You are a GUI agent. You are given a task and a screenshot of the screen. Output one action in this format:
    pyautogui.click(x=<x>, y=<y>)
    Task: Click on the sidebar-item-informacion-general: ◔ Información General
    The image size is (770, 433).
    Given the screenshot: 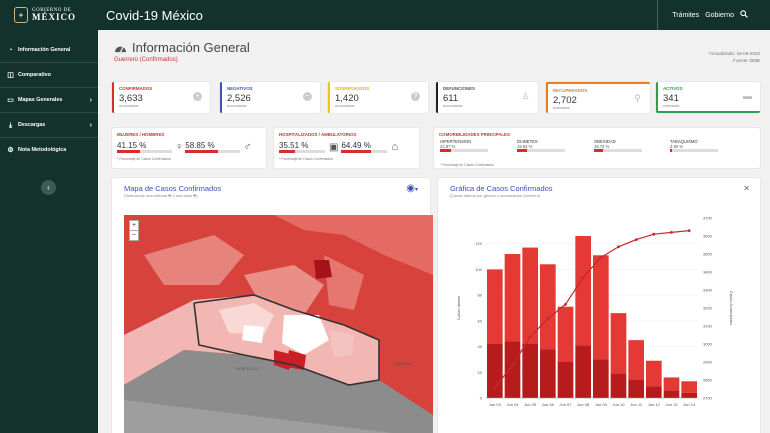 What is the action you would take?
    pyautogui.click(x=49, y=50)
    